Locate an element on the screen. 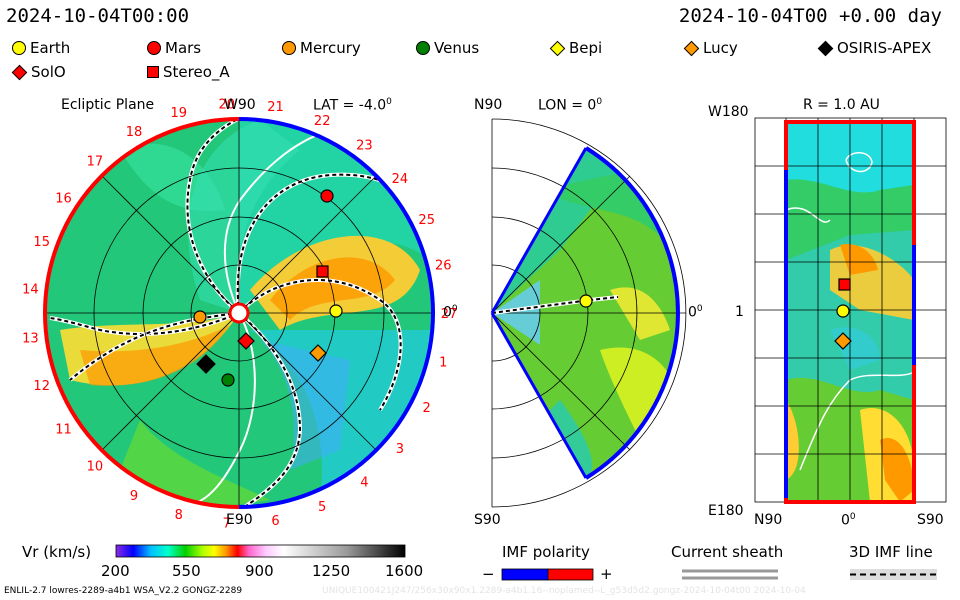 The image size is (960, 600). carrington-label: 5 is located at coordinates (322, 507).